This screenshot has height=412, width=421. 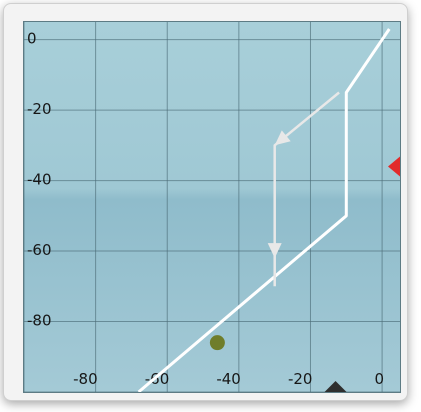 What do you see at coordinates (300, 379) in the screenshot?
I see `x-tick-label: -20` at bounding box center [300, 379].